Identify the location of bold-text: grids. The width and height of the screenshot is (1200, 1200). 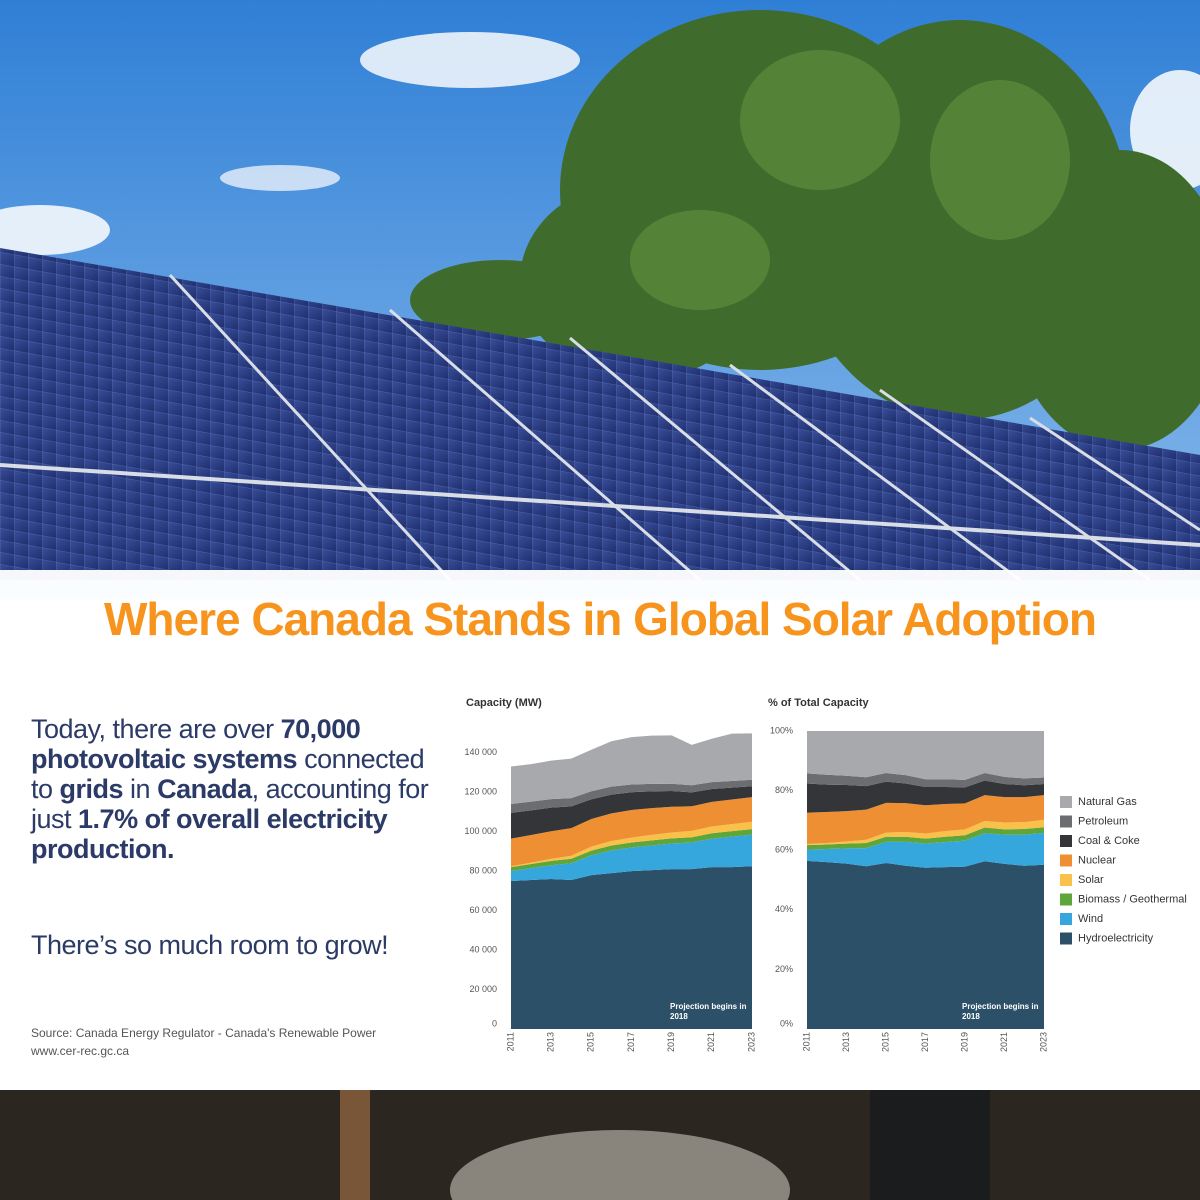
(91, 789).